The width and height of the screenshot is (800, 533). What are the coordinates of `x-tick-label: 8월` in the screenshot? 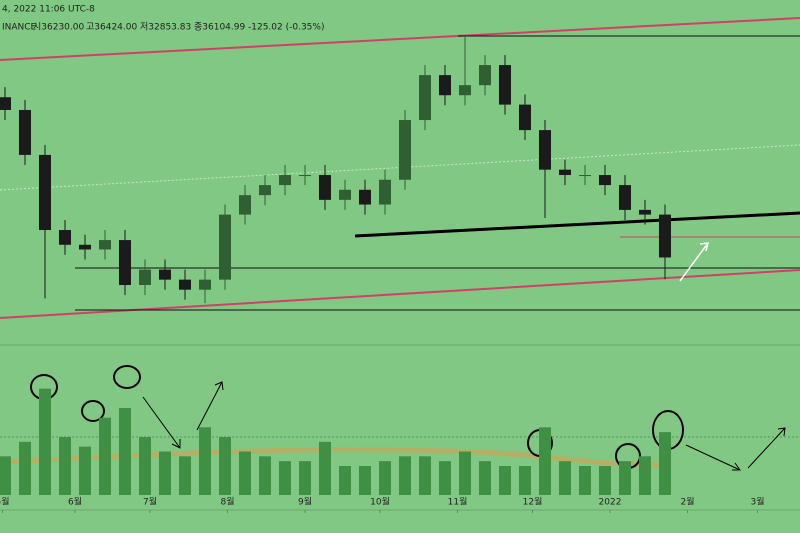 It's located at (227, 502).